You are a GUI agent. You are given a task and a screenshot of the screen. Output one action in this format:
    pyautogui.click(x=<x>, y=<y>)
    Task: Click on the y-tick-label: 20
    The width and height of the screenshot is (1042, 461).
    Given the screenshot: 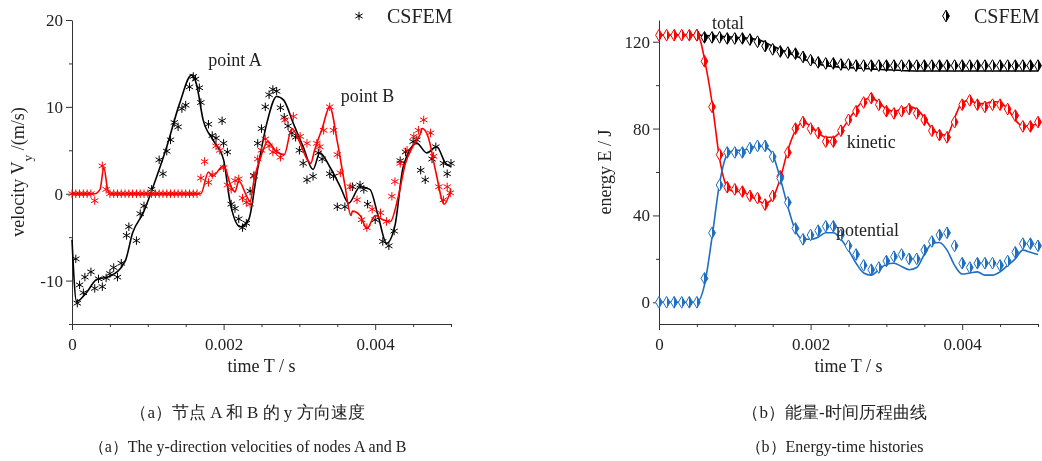 What is the action you would take?
    pyautogui.click(x=54, y=20)
    